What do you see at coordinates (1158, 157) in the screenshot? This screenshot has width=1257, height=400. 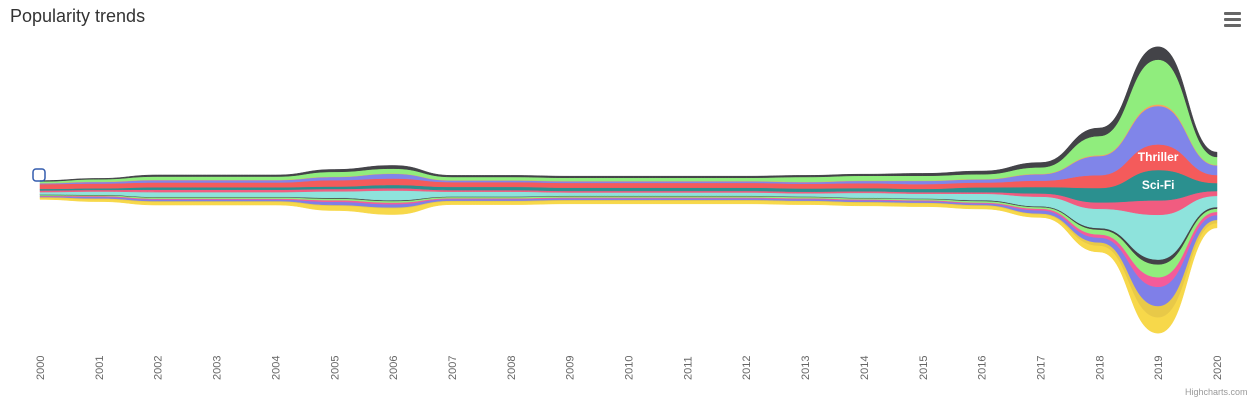 I see `series-label-thriller: Thriller` at bounding box center [1158, 157].